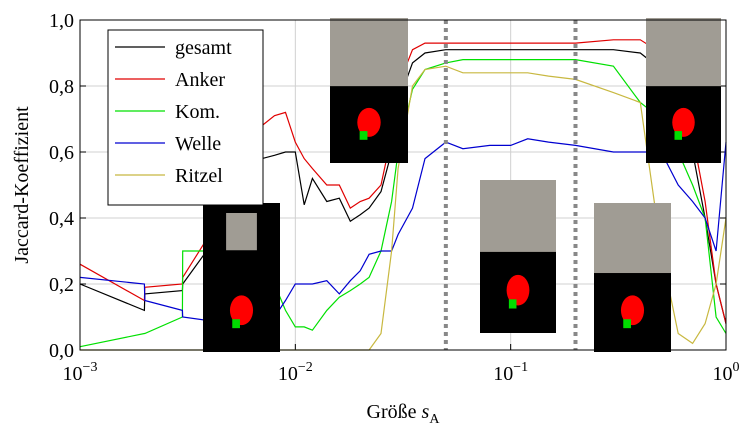 The width and height of the screenshot is (749, 431). What do you see at coordinates (736, 367) in the screenshot?
I see `x-tick-exponent: 0` at bounding box center [736, 367].